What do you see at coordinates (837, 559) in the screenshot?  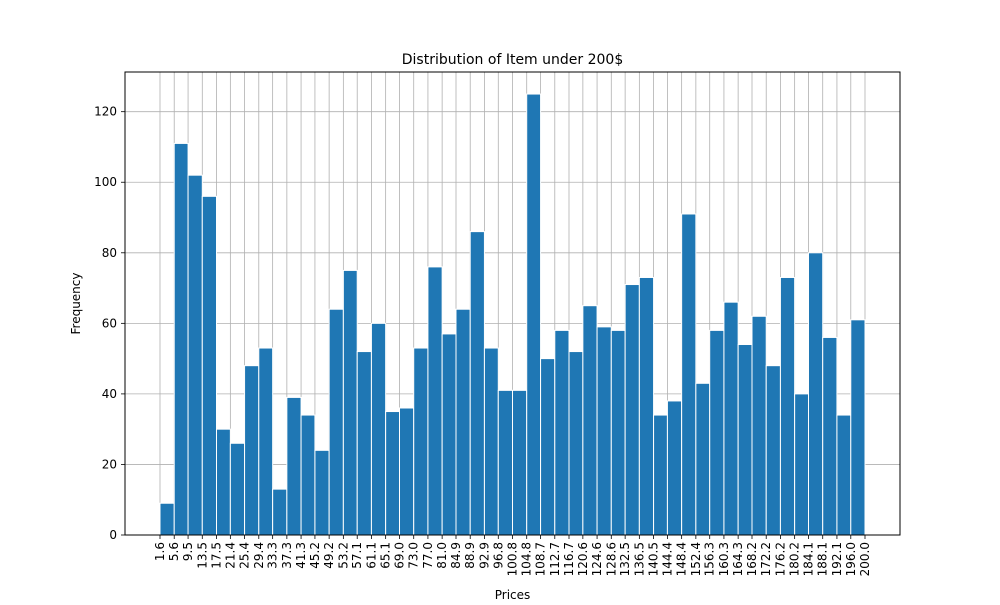 I see `x-tick-label: 192.1` at bounding box center [837, 559].